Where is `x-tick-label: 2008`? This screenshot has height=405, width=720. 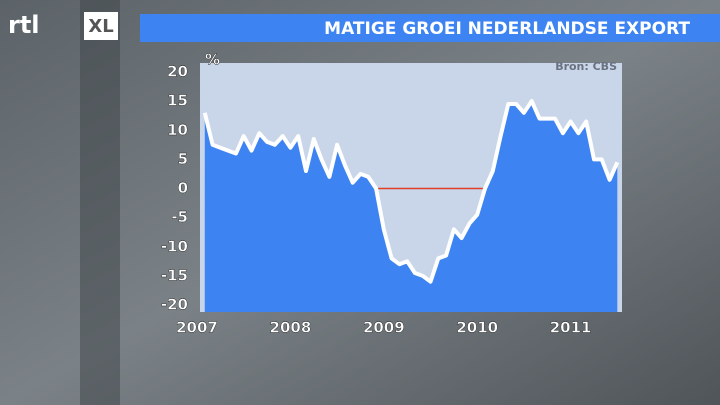
x-tick-label: 2008 is located at coordinates (291, 328).